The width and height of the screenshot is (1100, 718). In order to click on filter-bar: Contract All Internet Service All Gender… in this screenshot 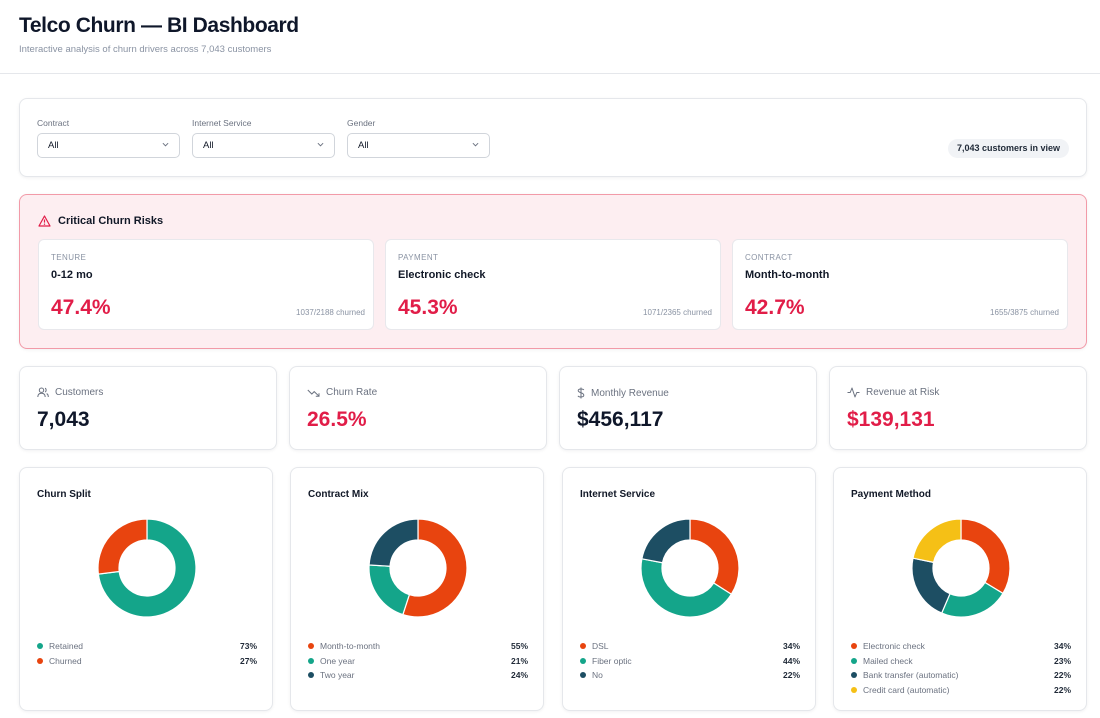, I will do `click(553, 137)`.